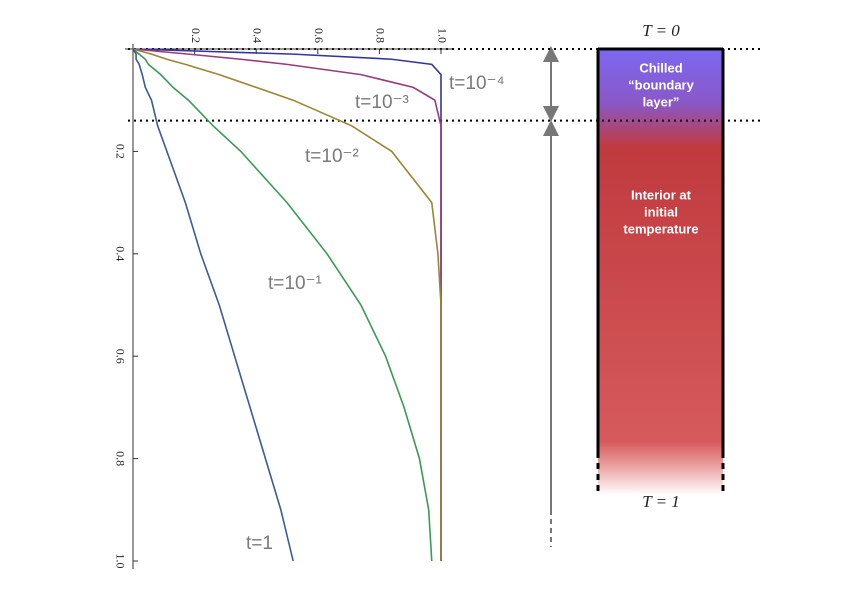 The image size is (842, 600). What do you see at coordinates (477, 83) in the screenshot?
I see `series-label: t=10⁻⁴` at bounding box center [477, 83].